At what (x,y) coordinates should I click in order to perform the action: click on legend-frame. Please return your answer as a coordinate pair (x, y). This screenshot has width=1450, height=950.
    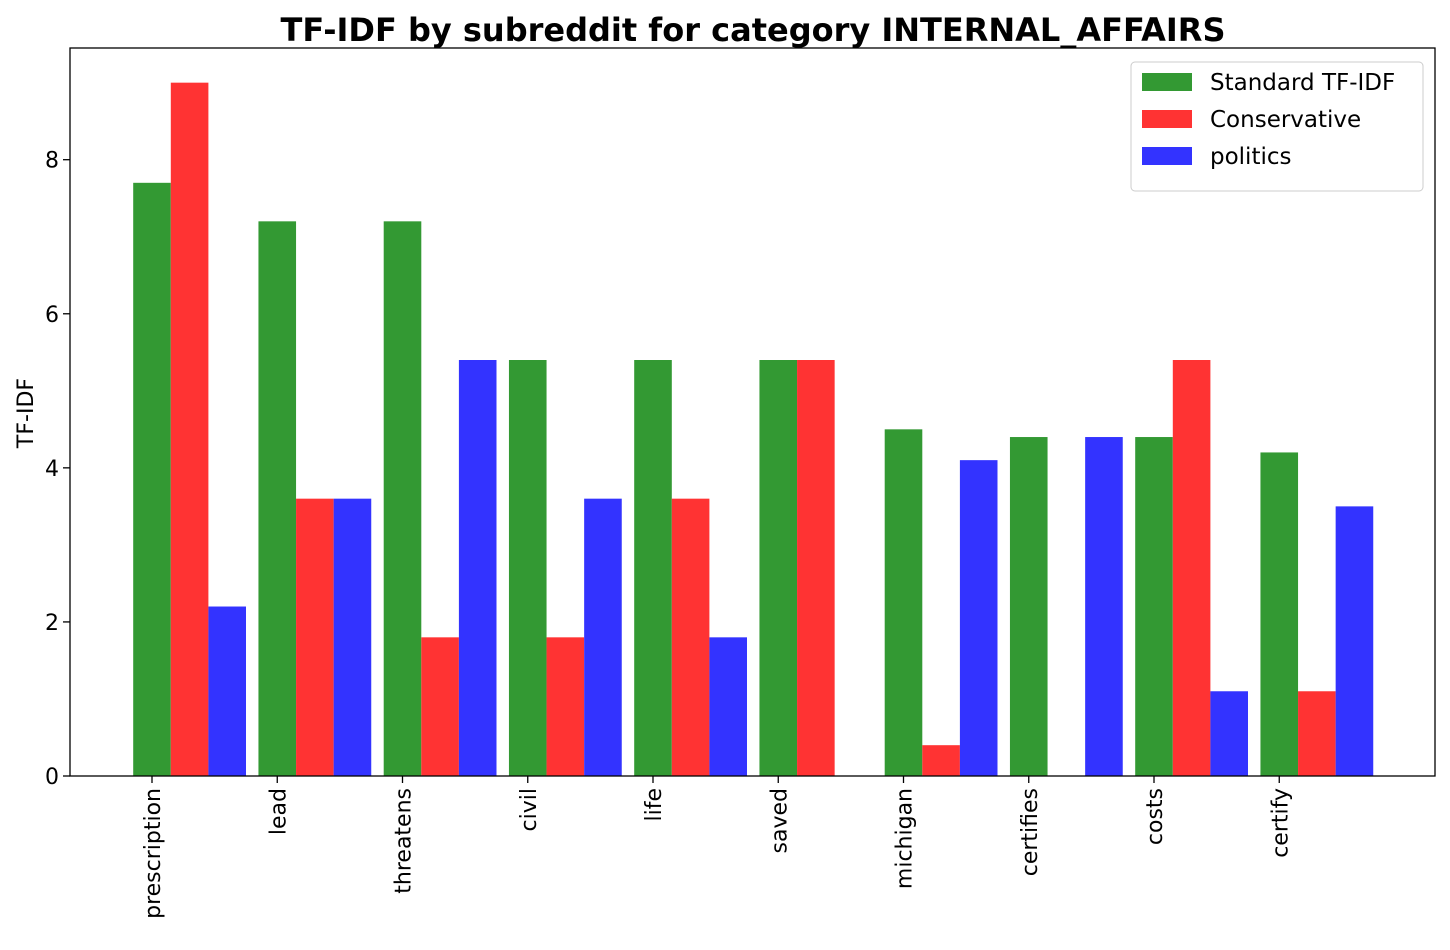
    Looking at the image, I should click on (1277, 126).